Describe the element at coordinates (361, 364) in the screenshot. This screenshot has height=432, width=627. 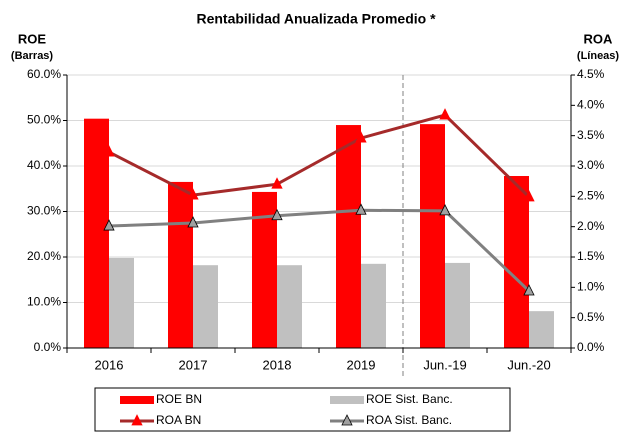
I see `x-tick-label: 2019` at that location.